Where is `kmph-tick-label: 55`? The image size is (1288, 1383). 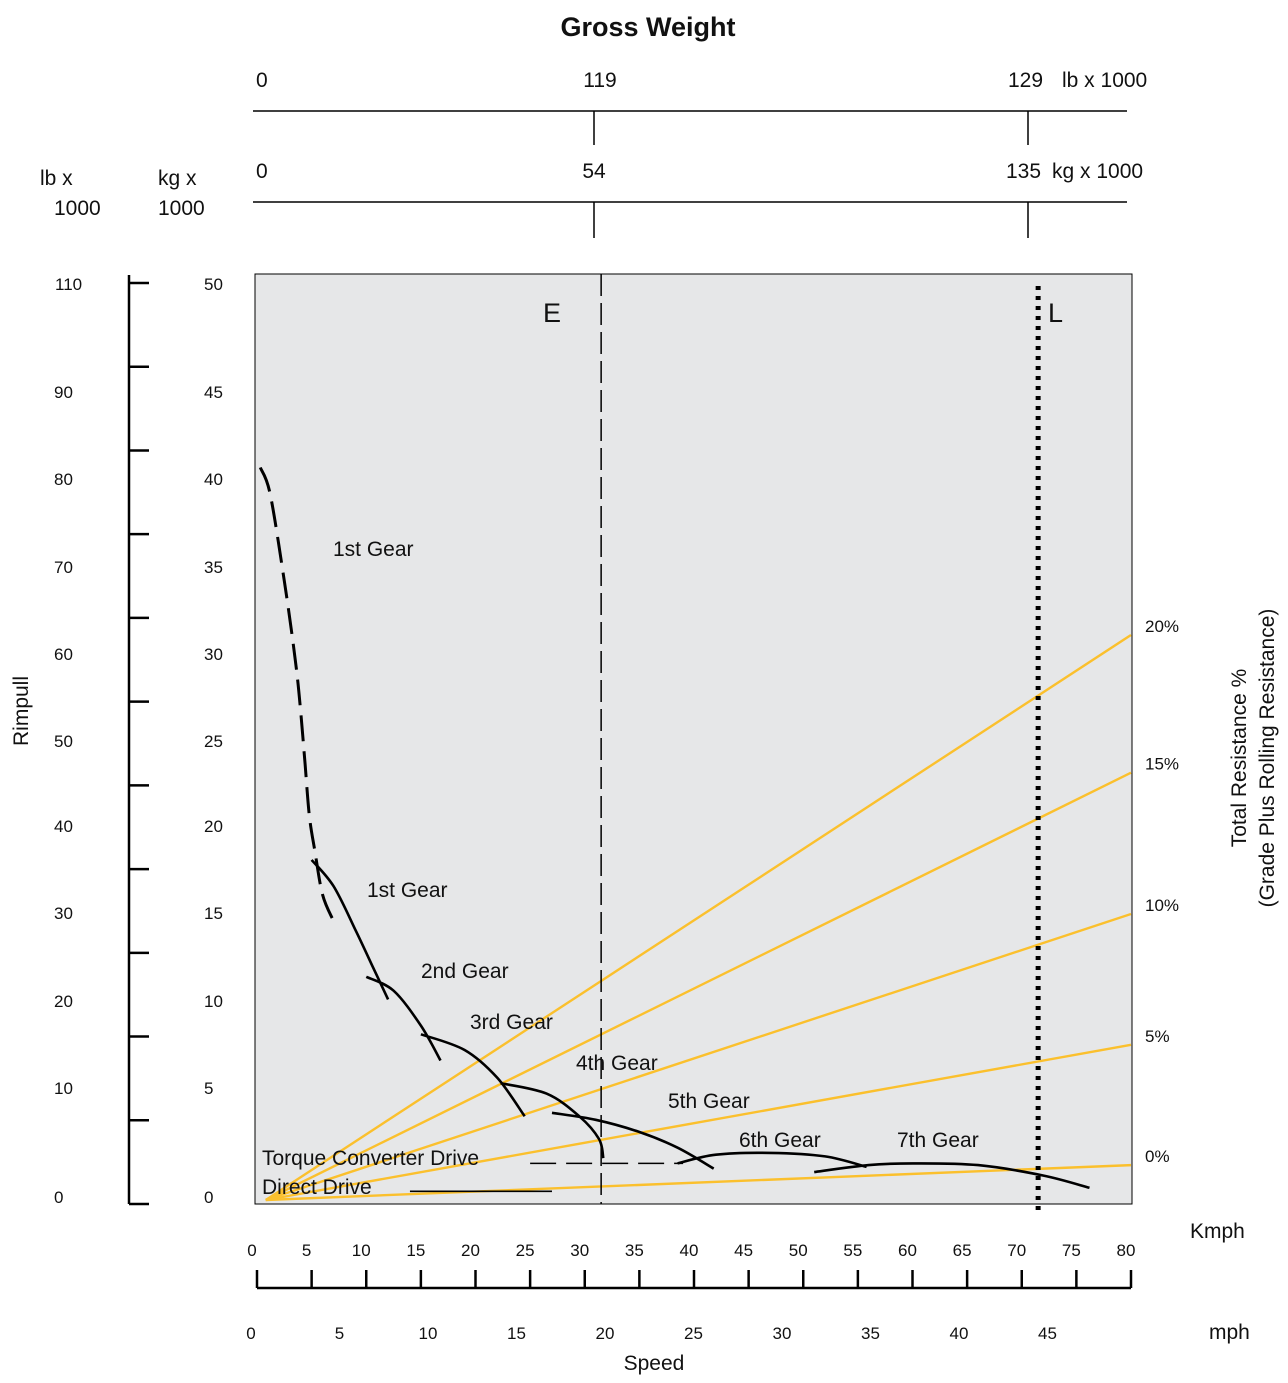 kmph-tick-label: 55 is located at coordinates (852, 1250).